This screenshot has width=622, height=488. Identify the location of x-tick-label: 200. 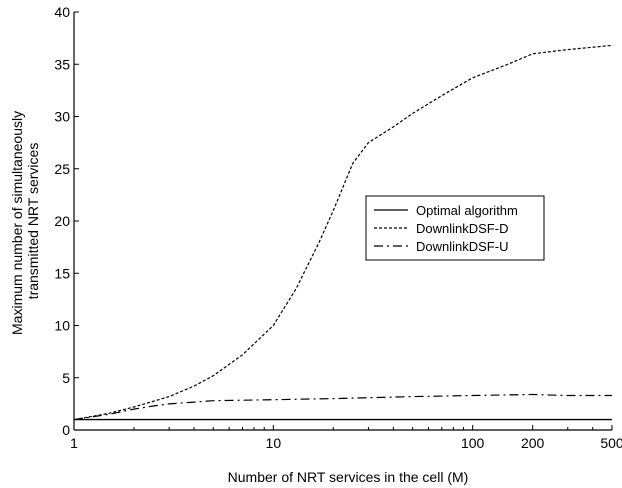
(533, 443).